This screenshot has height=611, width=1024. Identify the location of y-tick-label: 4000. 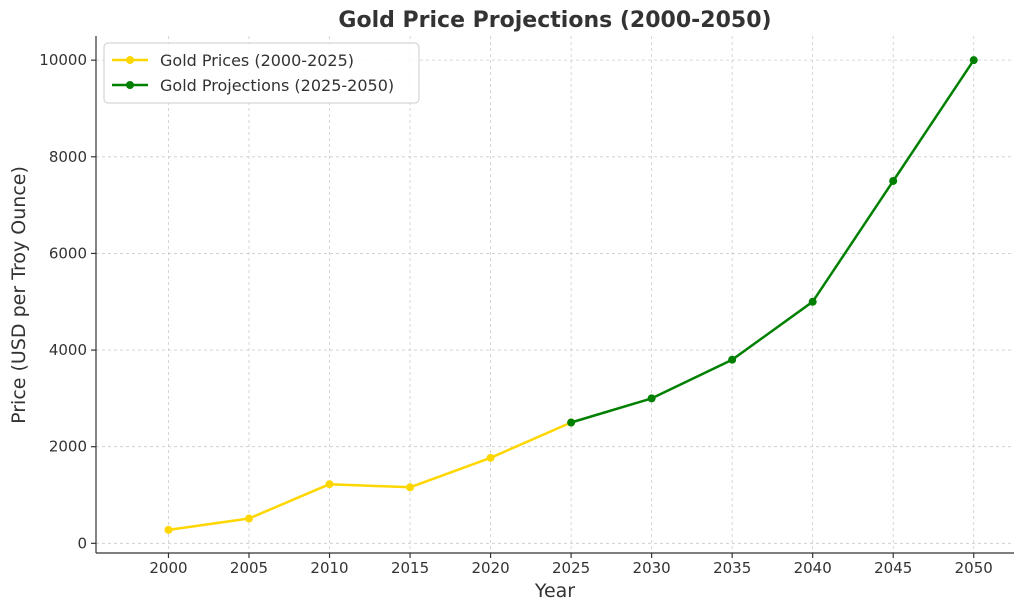
(68, 350).